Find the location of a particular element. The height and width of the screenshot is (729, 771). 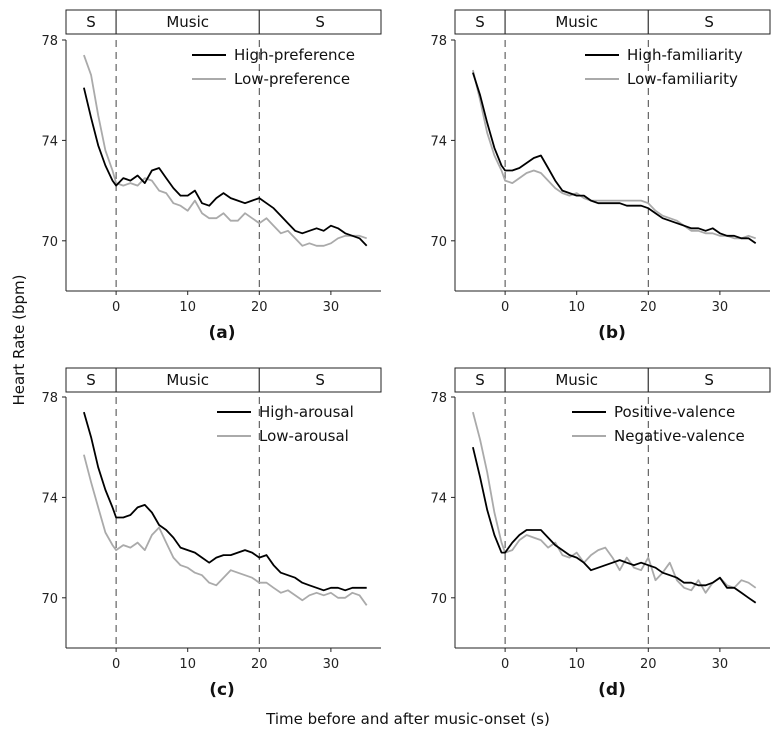

series-line-negative-valence is located at coordinates (614, 502).